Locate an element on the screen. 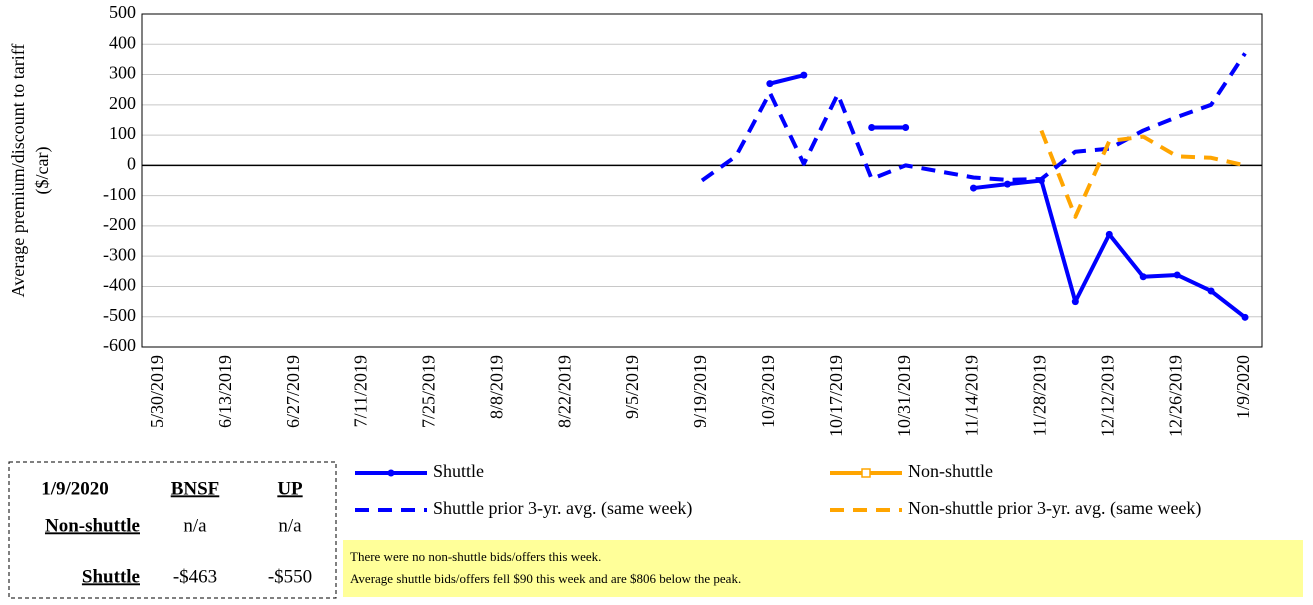  x-tick-label: 9/5/2019 is located at coordinates (632, 387).